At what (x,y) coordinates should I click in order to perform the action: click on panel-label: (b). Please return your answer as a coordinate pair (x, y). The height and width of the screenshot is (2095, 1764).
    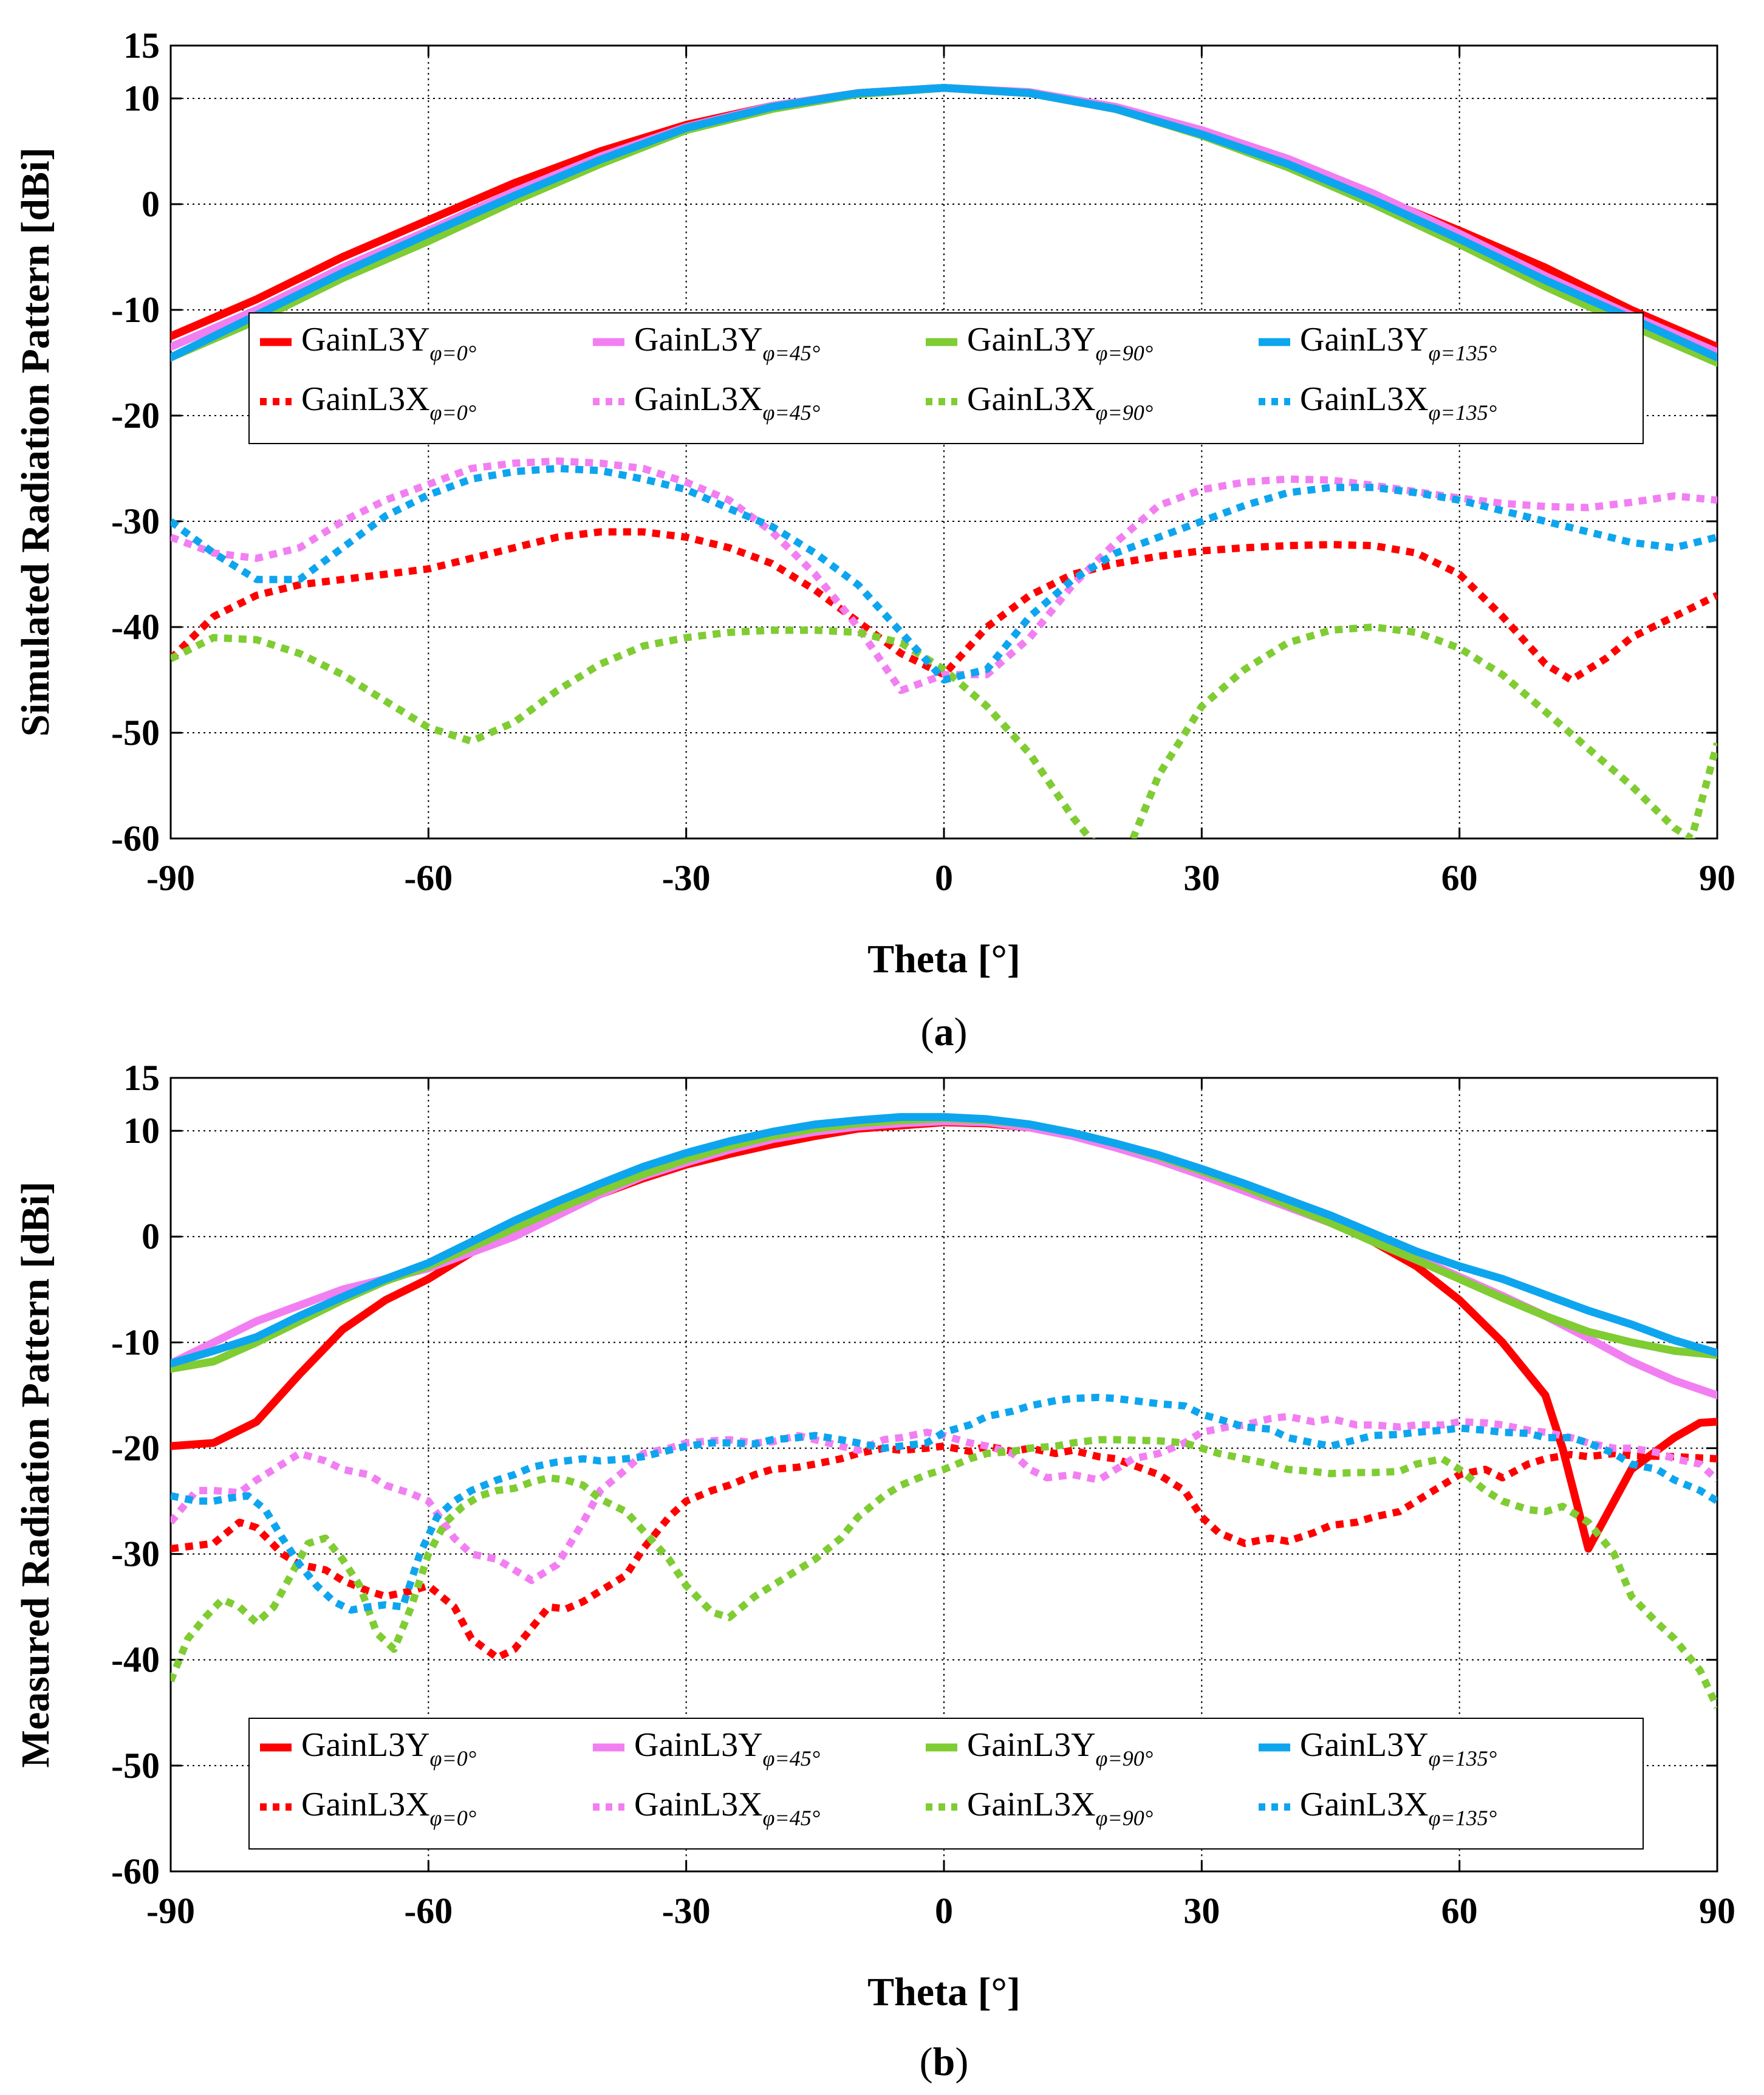
    Looking at the image, I should click on (944, 2062).